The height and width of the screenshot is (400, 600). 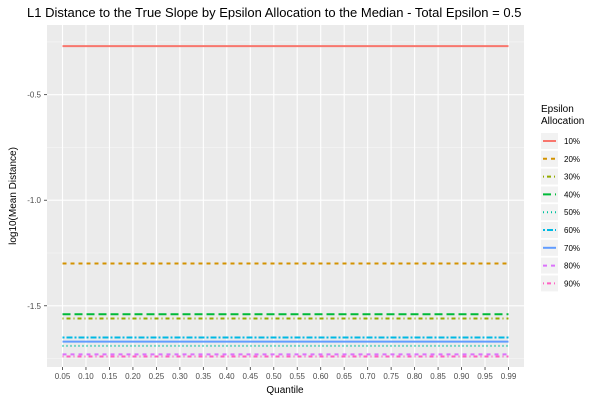 I want to click on y-axis-title: log10(Mean Distance), so click(x=13, y=196).